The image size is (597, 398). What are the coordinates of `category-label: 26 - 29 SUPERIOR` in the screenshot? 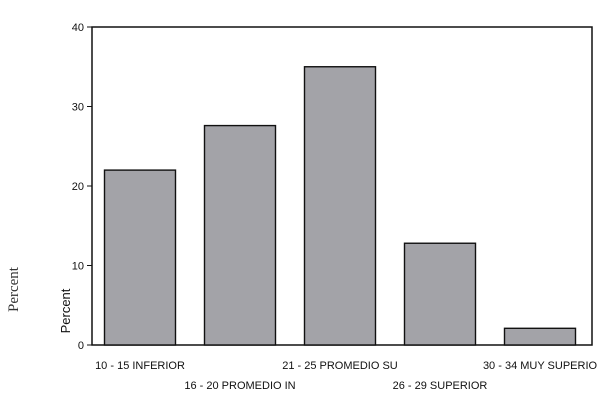 It's located at (440, 386).